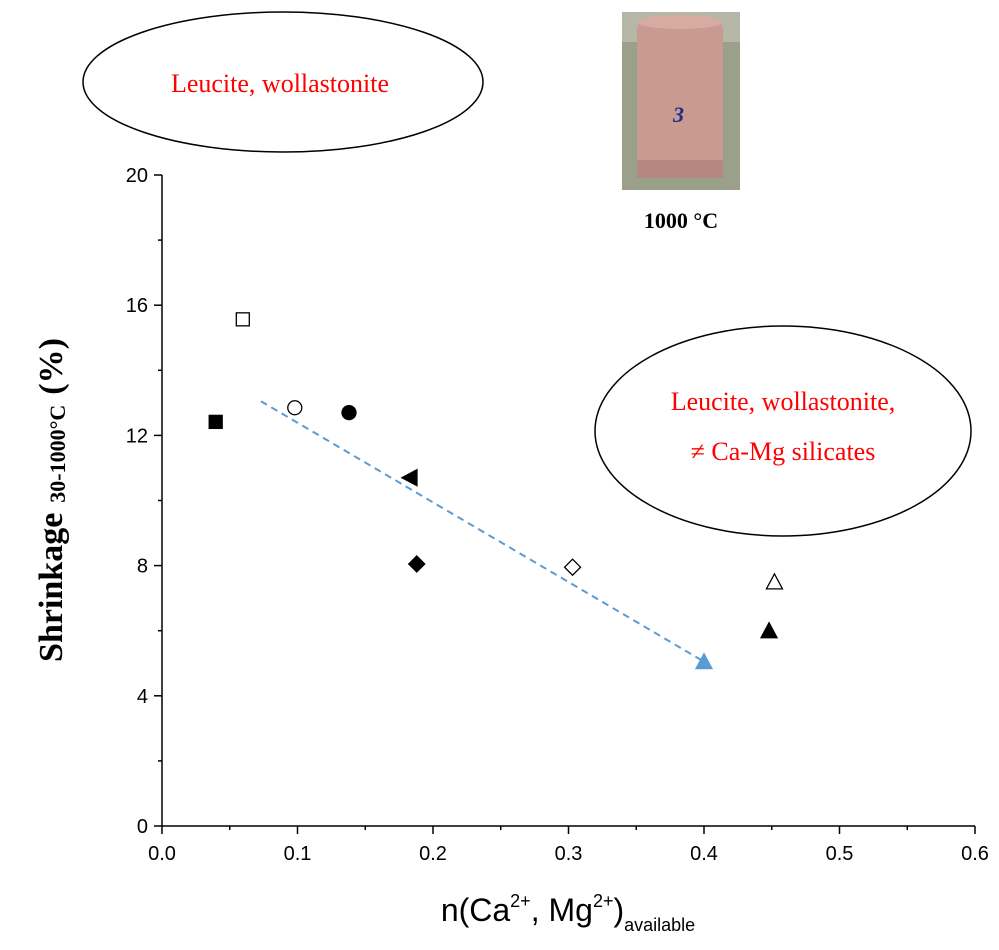 This screenshot has width=999, height=950. I want to click on annotation-right-line1: Leucite, wollastonite,, so click(783, 401).